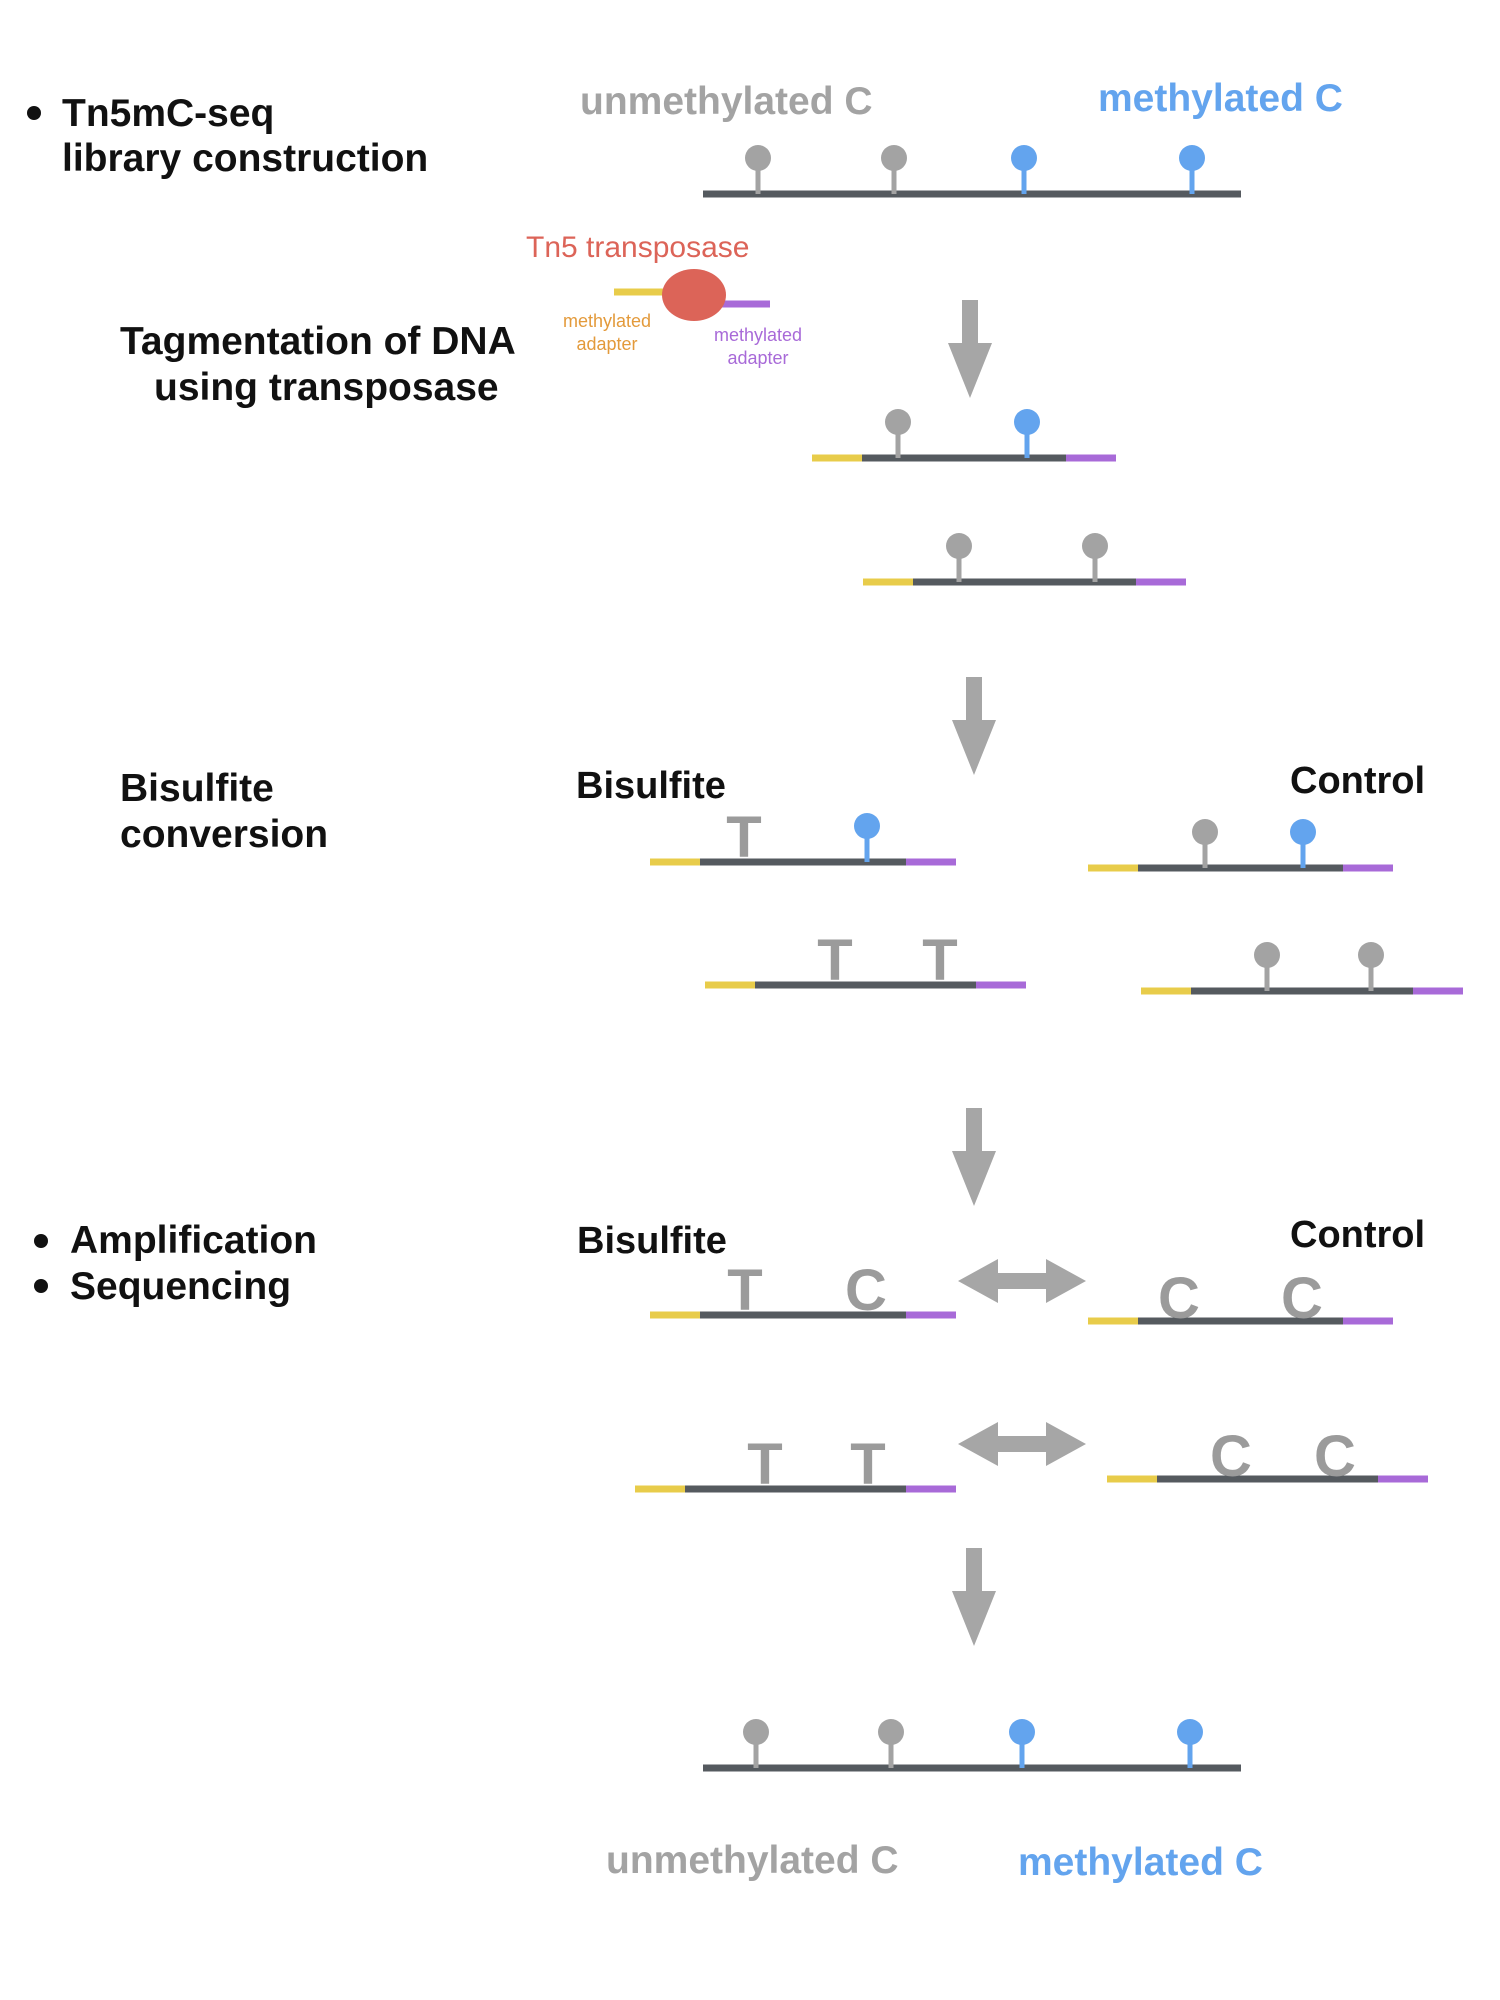 This screenshot has width=1500, height=2000. What do you see at coordinates (245, 158) in the screenshot?
I see `step-library-line2: library construction` at bounding box center [245, 158].